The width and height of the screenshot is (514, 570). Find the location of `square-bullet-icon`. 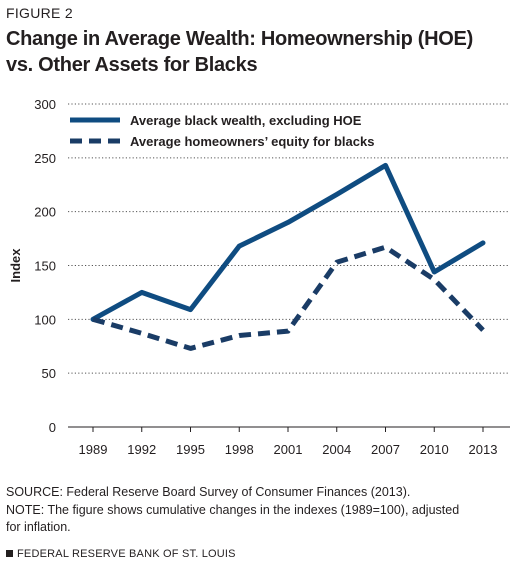

square-bullet-icon is located at coordinates (9, 553).